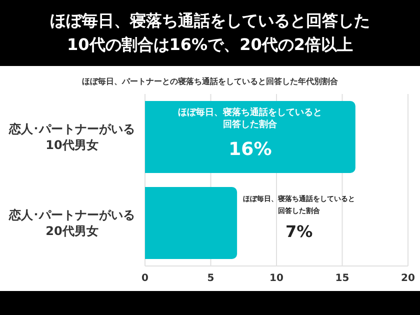 Image resolution: width=420 pixels, height=315 pixels. I want to click on x-tick-label: 10, so click(277, 278).